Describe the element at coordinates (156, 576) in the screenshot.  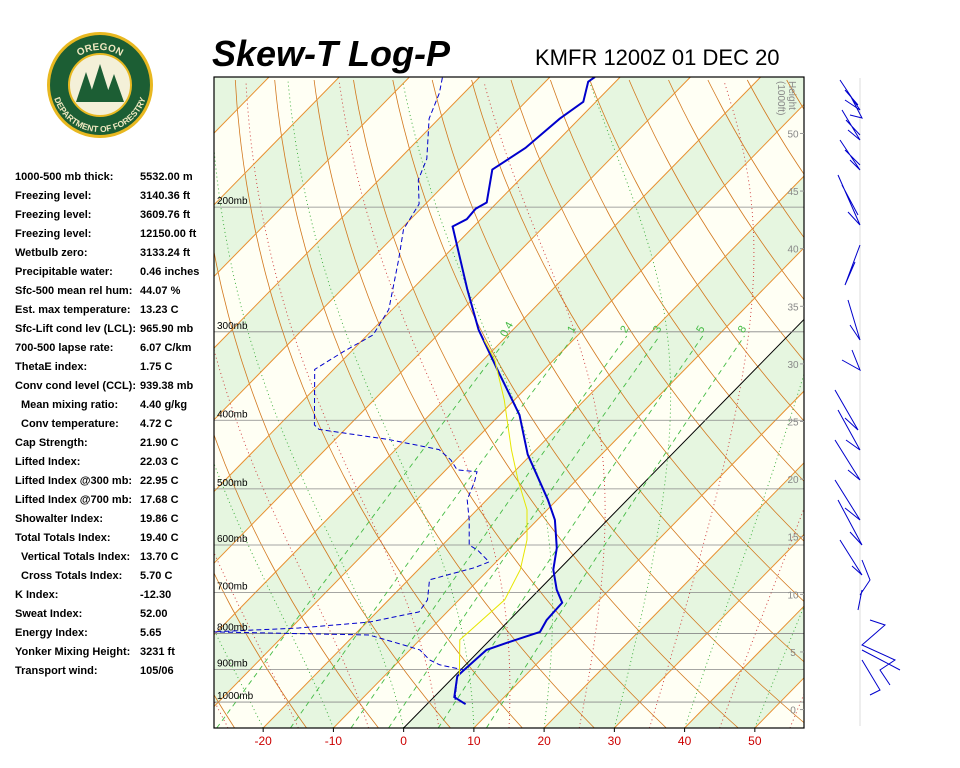
I see `index-value: 5.70 C` at that location.